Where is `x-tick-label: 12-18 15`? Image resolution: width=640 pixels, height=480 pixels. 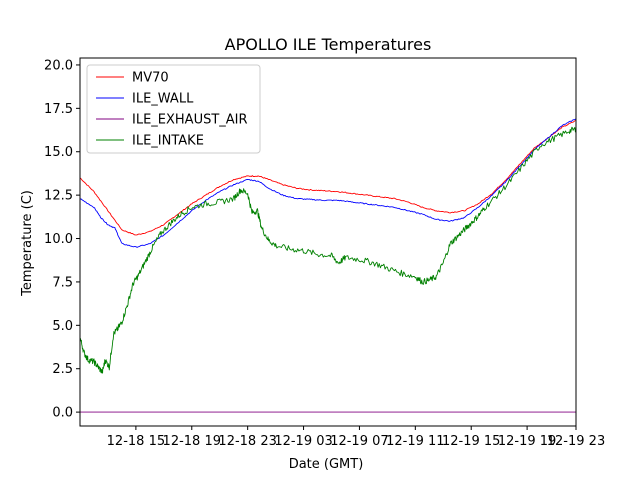
x-tick-label: 12-18 15 is located at coordinates (136, 441).